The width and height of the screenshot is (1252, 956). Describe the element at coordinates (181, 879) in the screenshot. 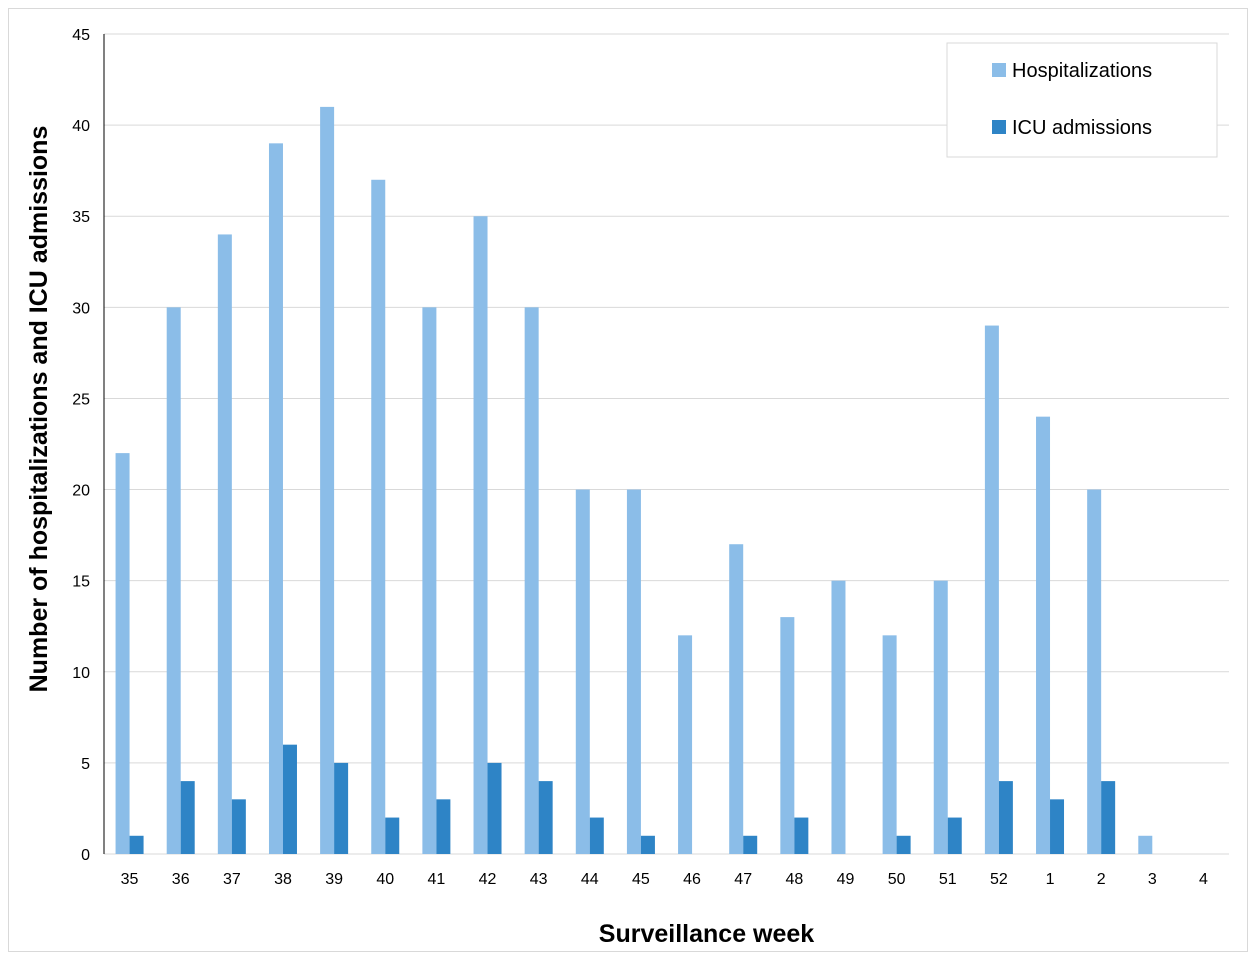

I see `x-tick-label: 36` at that location.